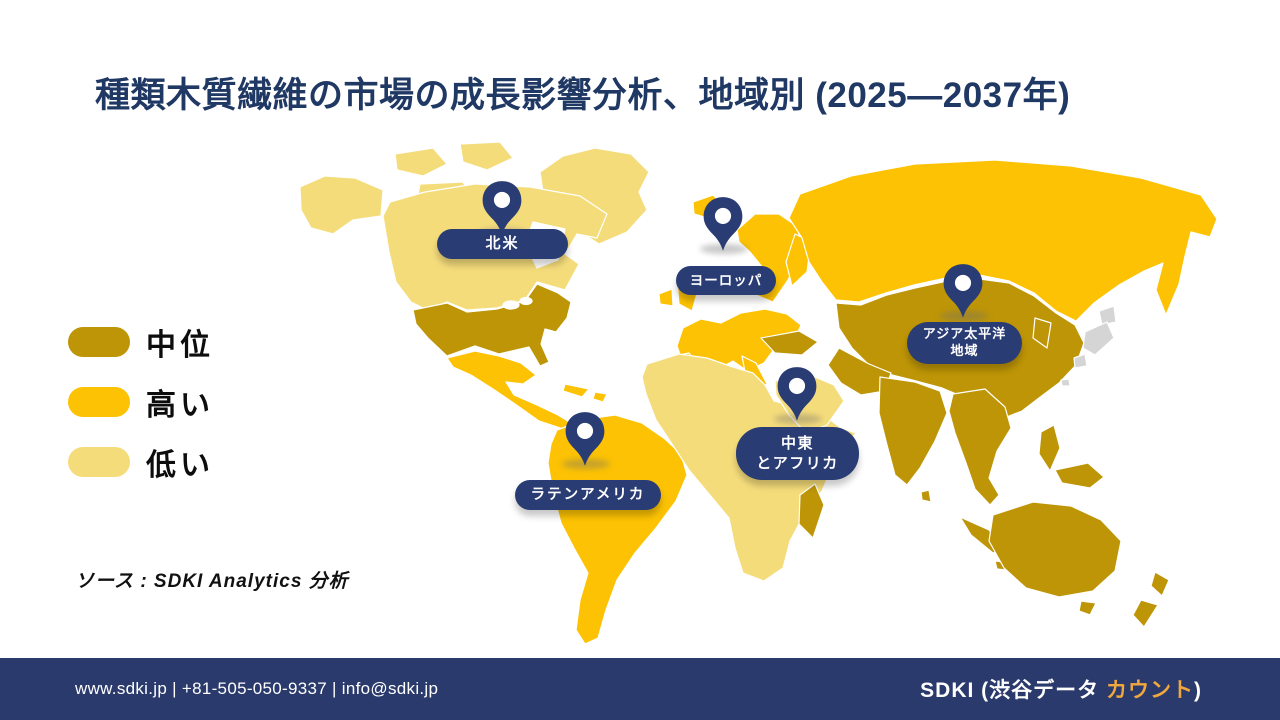 The width and height of the screenshot is (1280, 720). What do you see at coordinates (141, 462) in the screenshot?
I see `legend-item-low: 低い` at bounding box center [141, 462].